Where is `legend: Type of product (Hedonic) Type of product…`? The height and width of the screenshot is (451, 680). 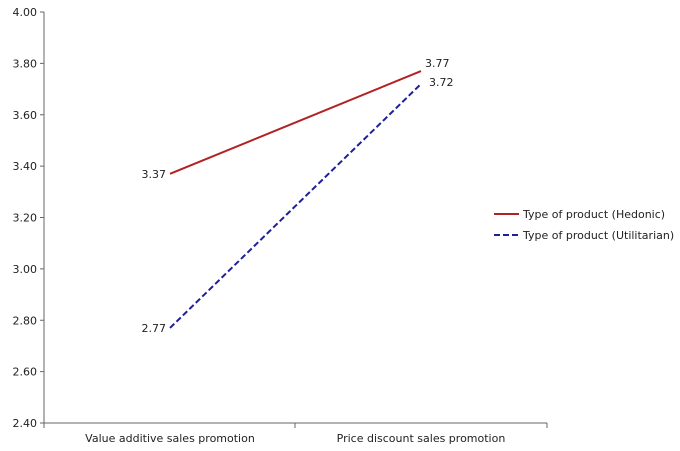
legend: Type of product (Hedonic) Type of product… is located at coordinates (584, 225).